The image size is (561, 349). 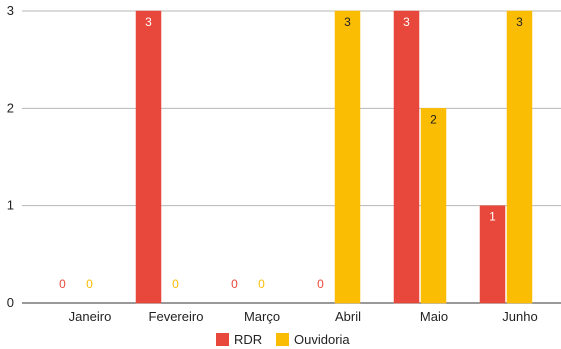 What do you see at coordinates (90, 316) in the screenshot?
I see `x-tick-label: Janeiro` at bounding box center [90, 316].